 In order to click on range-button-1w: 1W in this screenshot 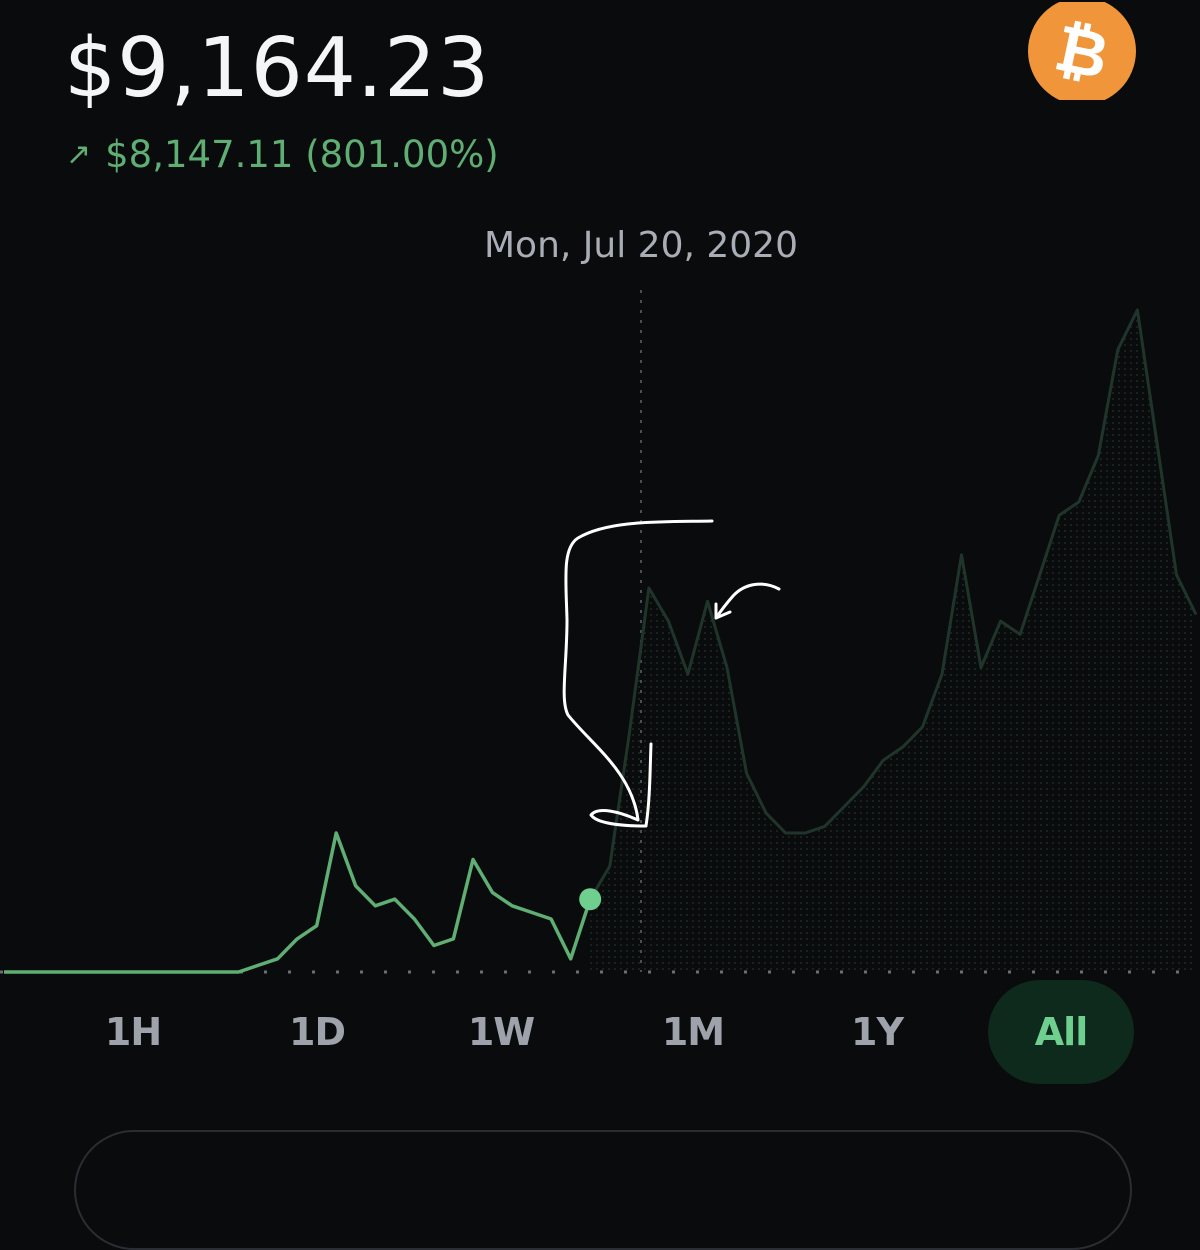, I will do `click(501, 1032)`.